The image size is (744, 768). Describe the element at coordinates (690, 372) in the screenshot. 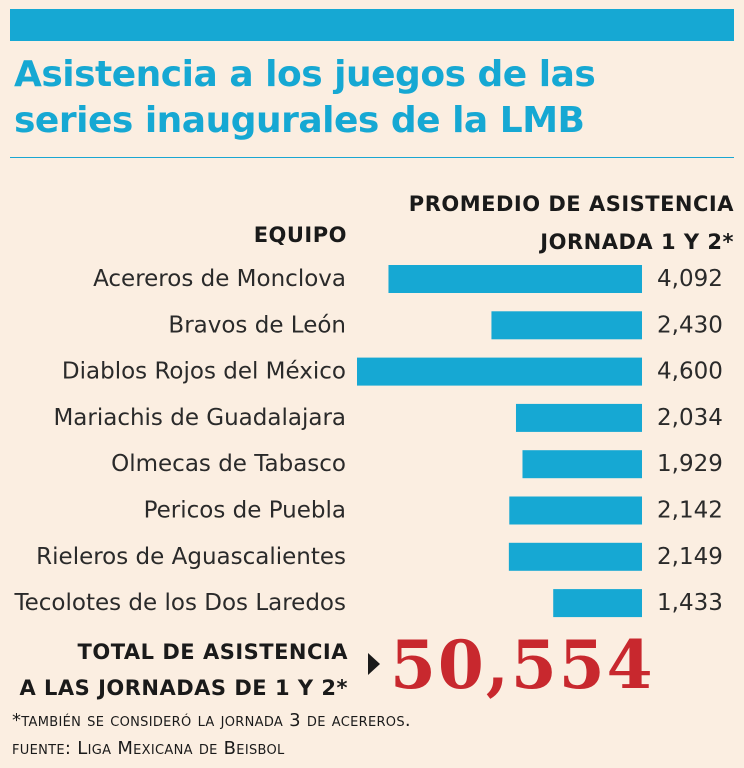

I see `value-label: 4,600` at that location.